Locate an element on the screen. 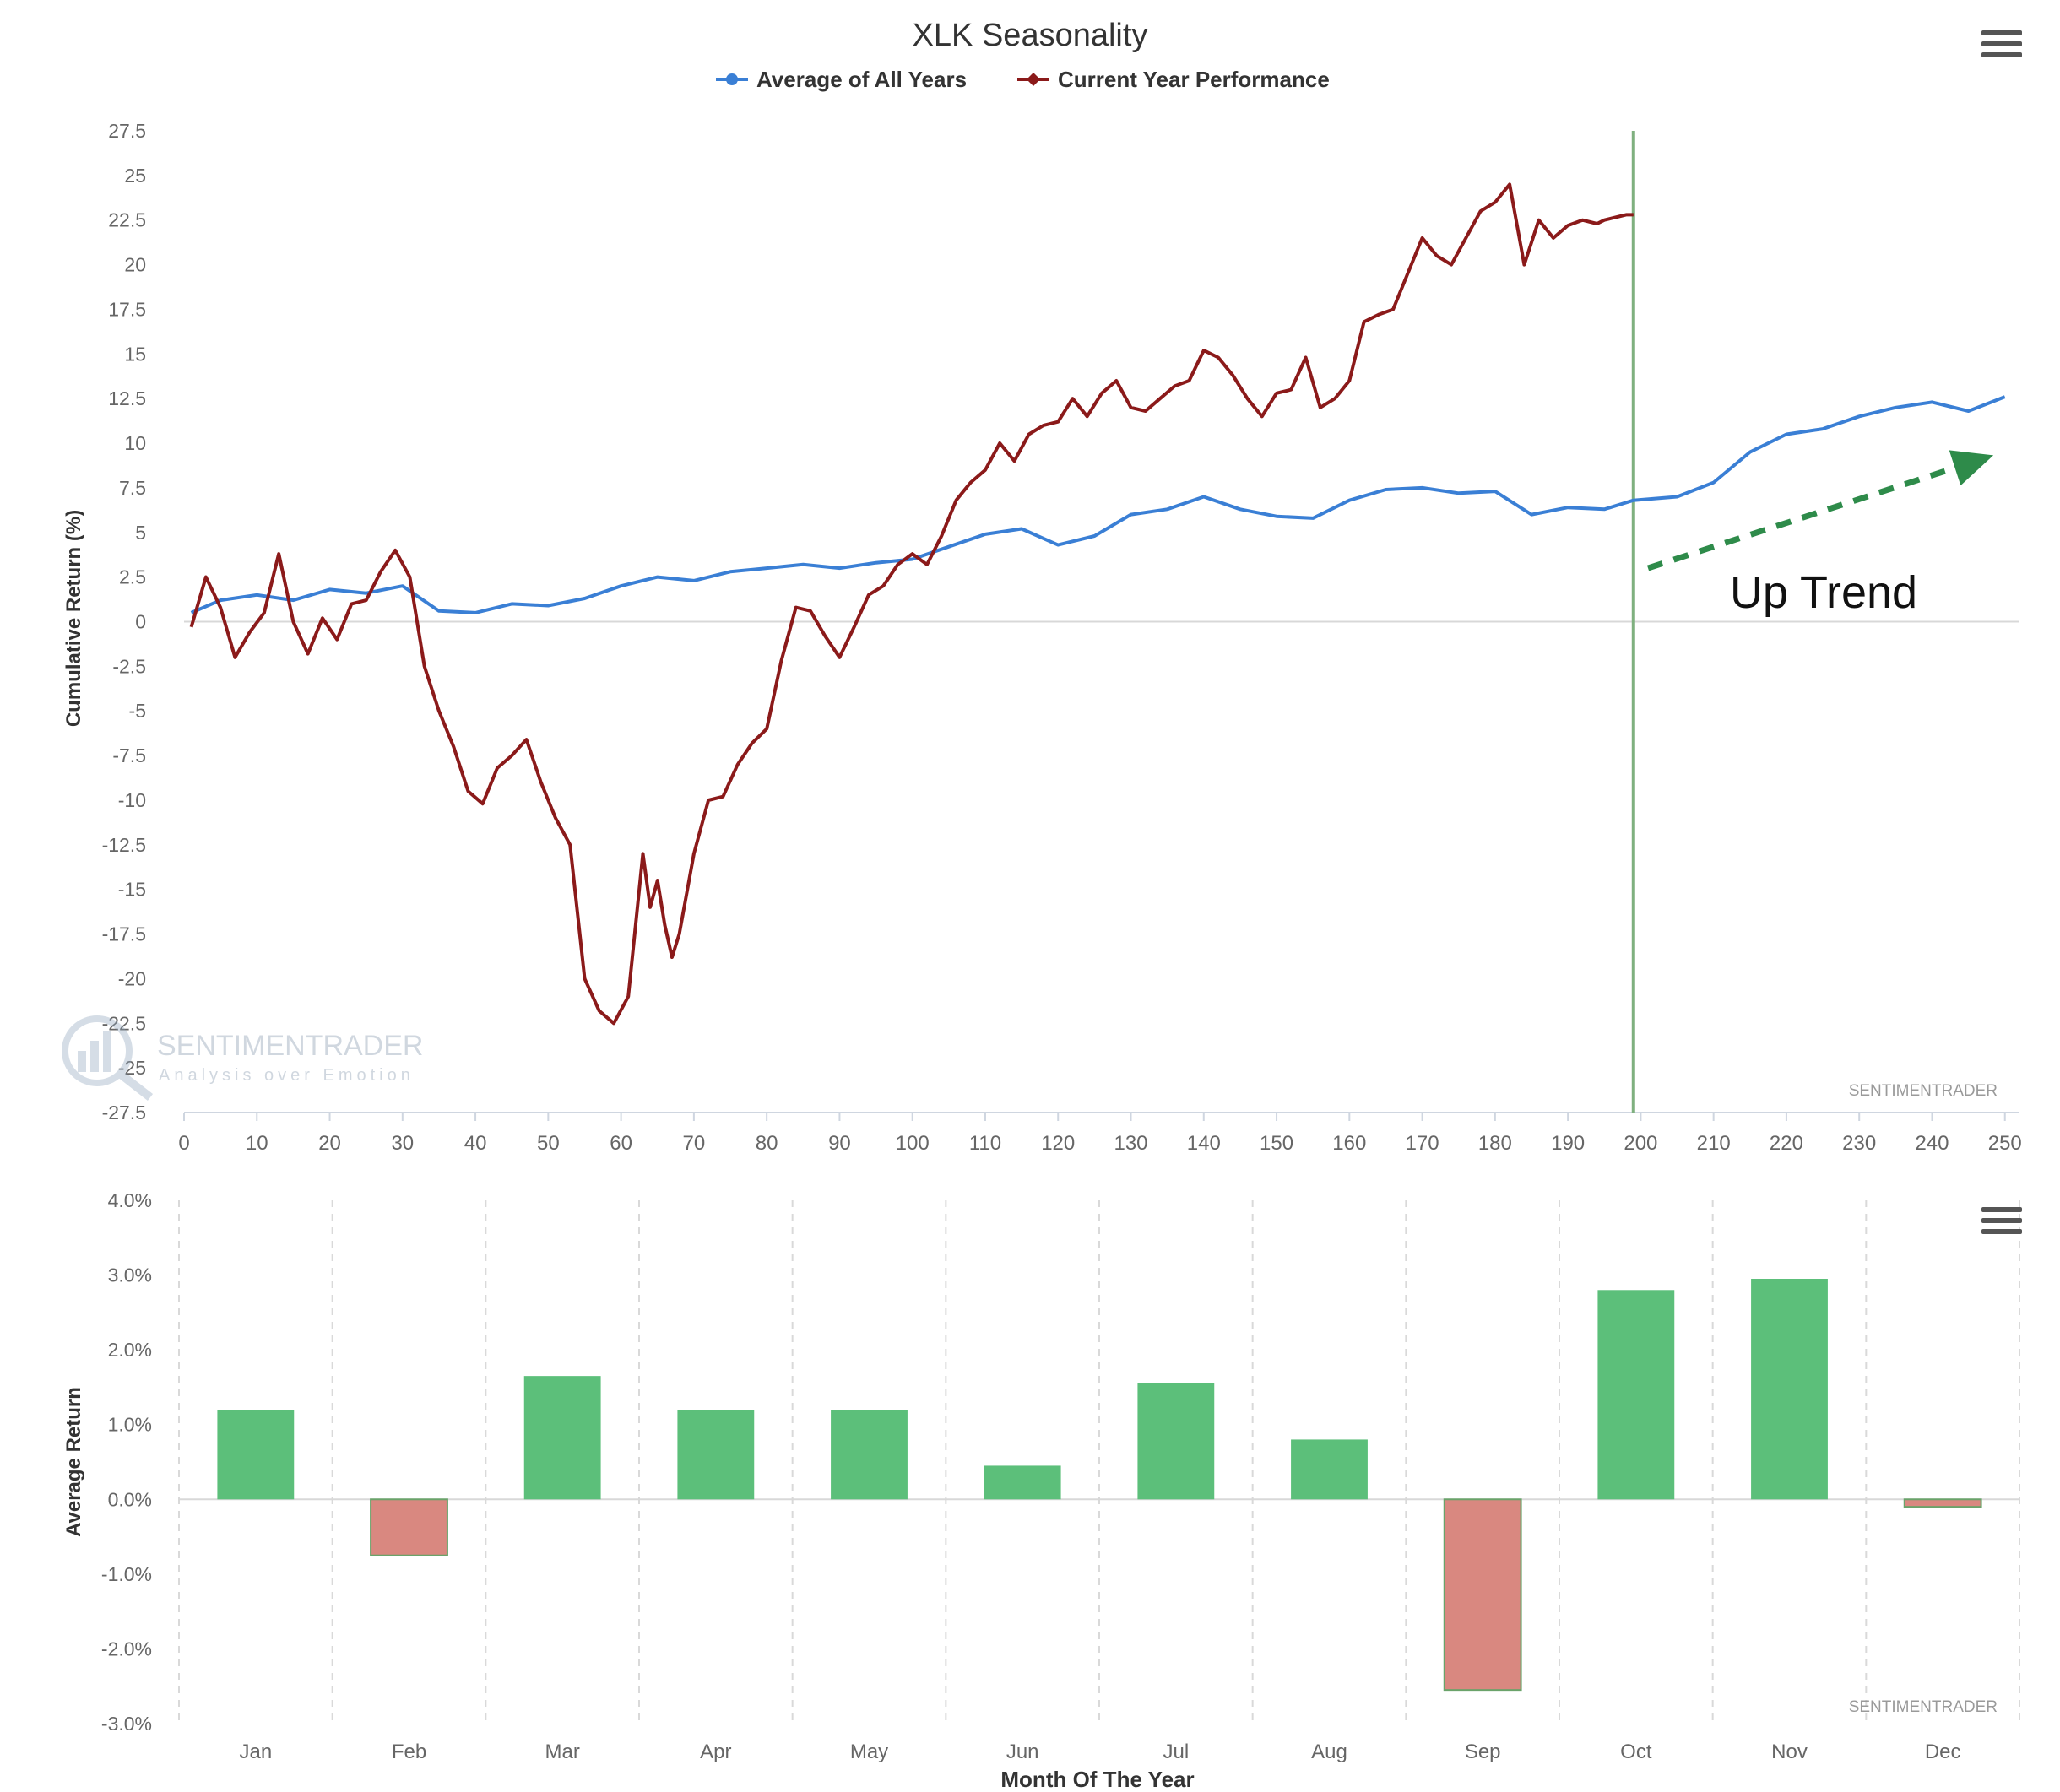 The image size is (2060, 1792). y-axis-title: Average Return is located at coordinates (73, 1462).